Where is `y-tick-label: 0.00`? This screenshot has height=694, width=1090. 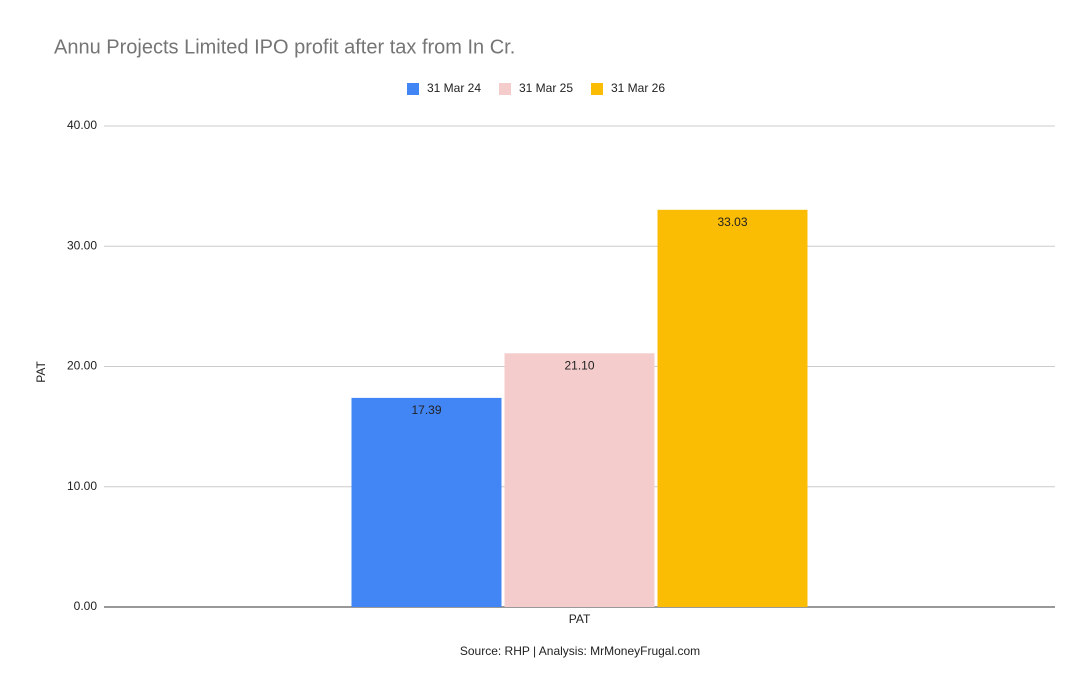 y-tick-label: 0.00 is located at coordinates (86, 606).